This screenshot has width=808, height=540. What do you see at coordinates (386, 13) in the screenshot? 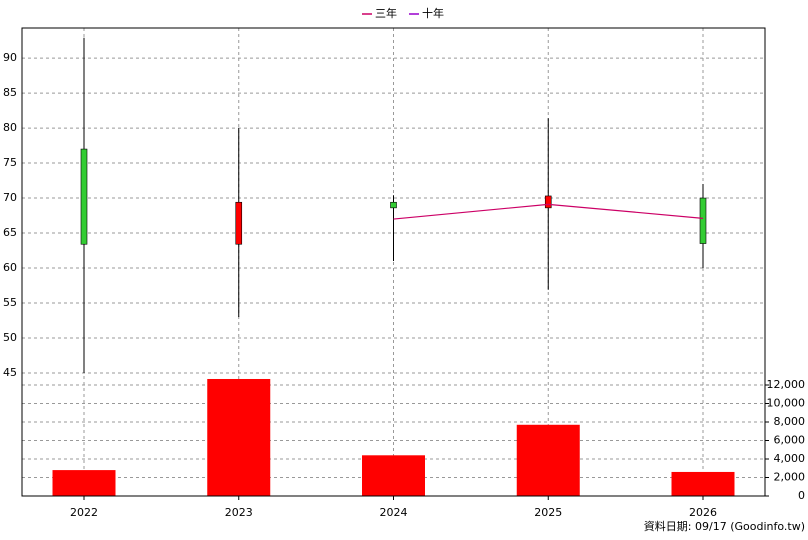
I see `legend-label: 三年` at bounding box center [386, 13].